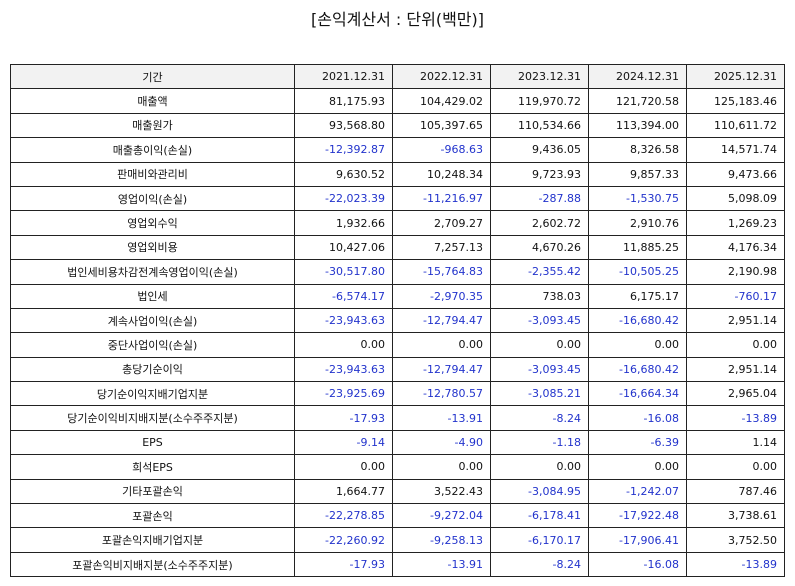 The image size is (795, 586). Describe the element at coordinates (637, 442) in the screenshot. I see `value-cell: -6.39` at that location.